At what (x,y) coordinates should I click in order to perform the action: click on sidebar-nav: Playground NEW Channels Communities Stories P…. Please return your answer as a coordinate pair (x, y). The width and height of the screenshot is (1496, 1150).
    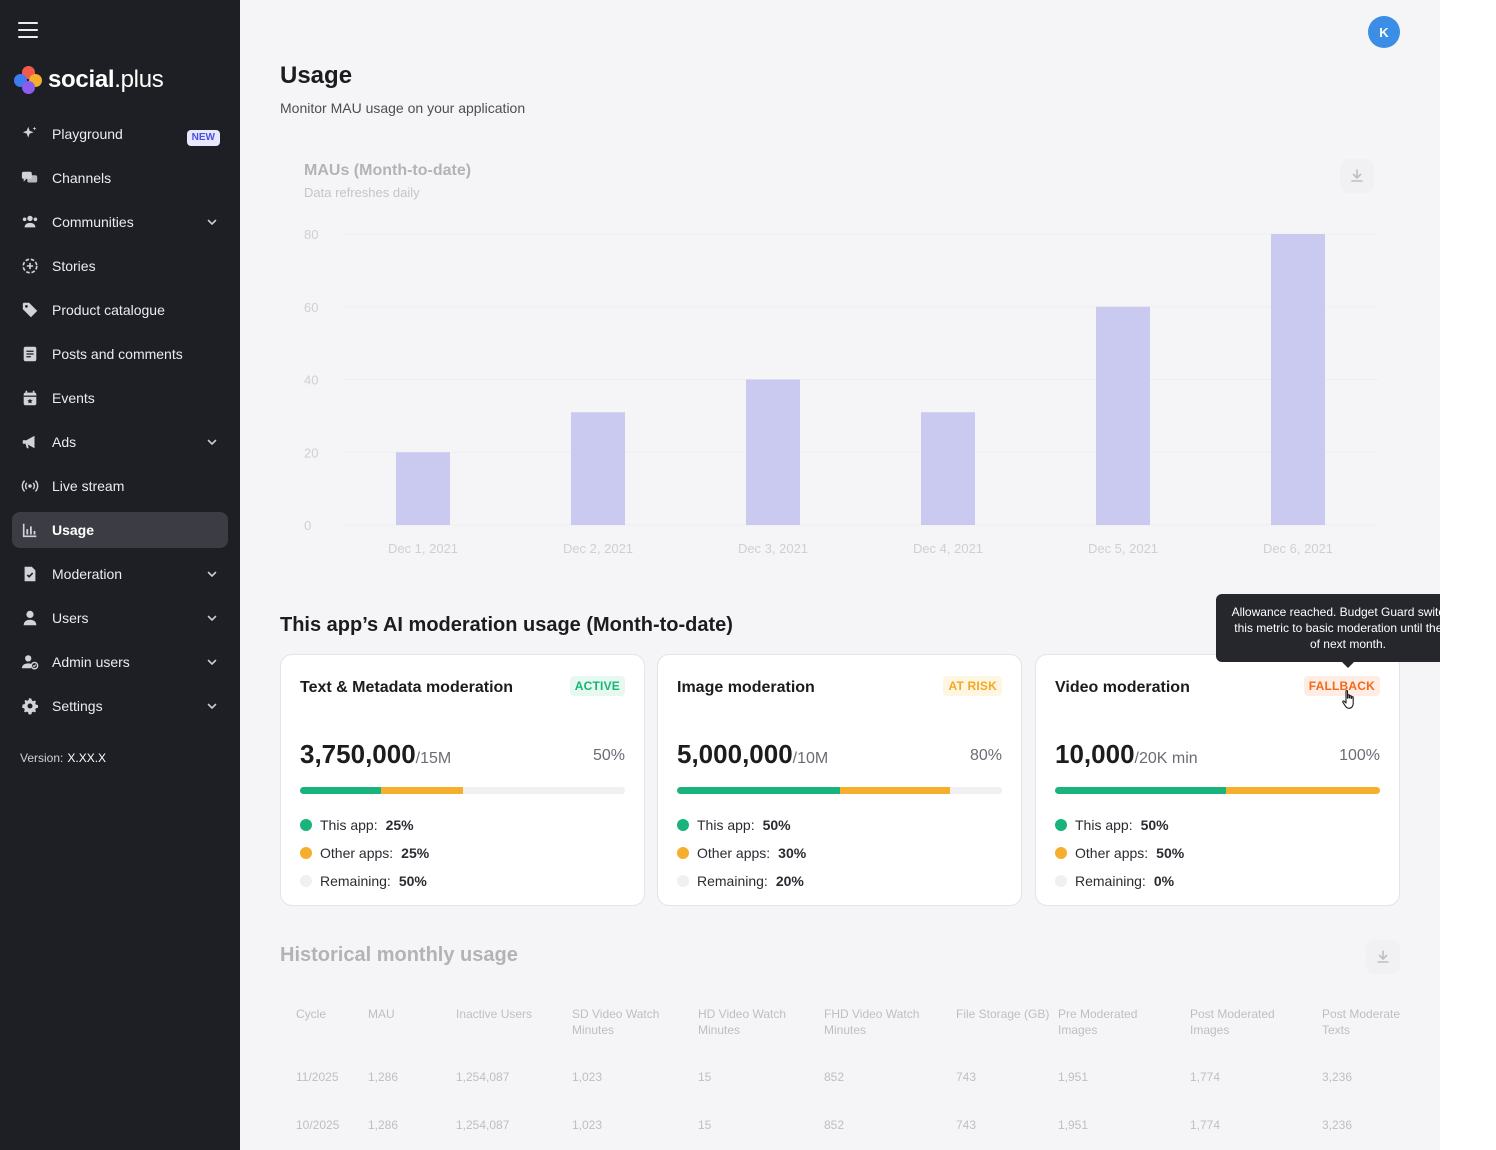
    Looking at the image, I should click on (120, 424).